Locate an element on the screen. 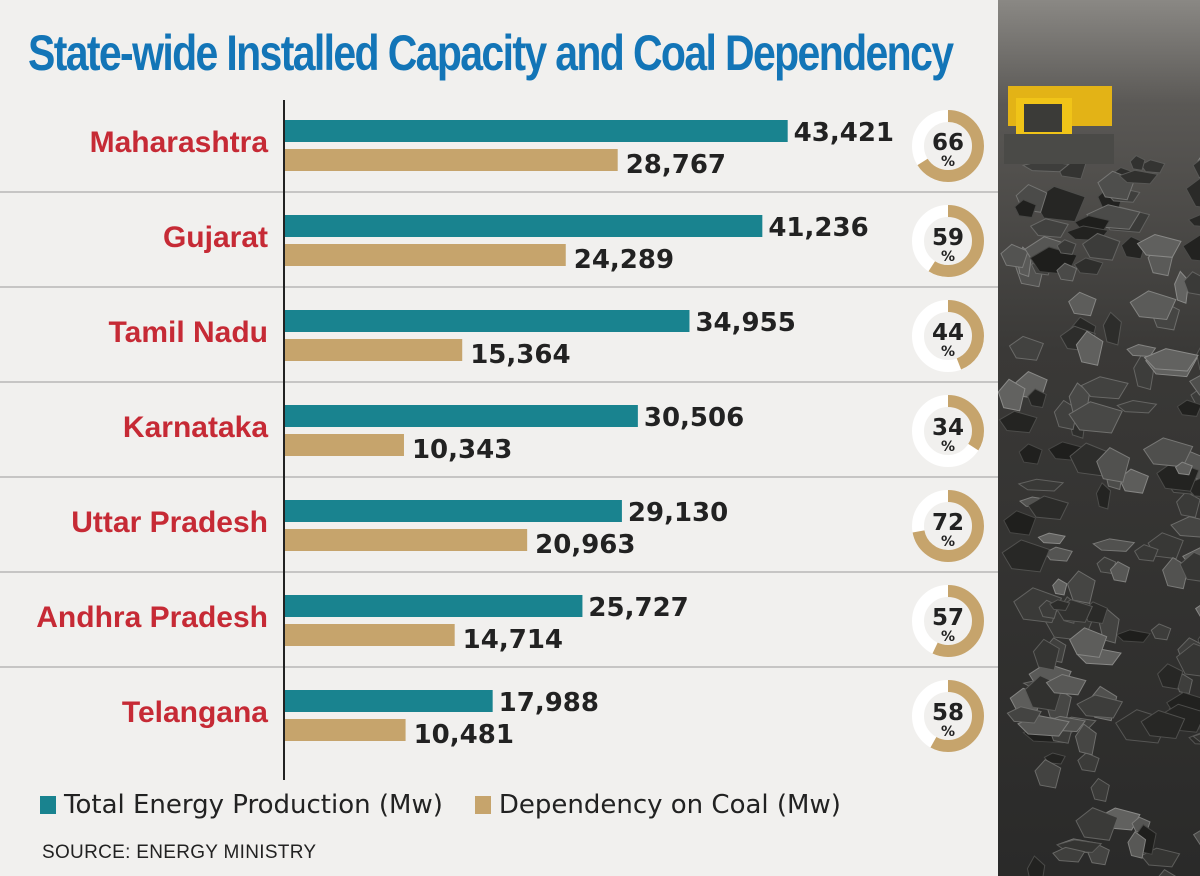 This screenshot has width=1200, height=876. legend-swatch-coal is located at coordinates (482, 805).